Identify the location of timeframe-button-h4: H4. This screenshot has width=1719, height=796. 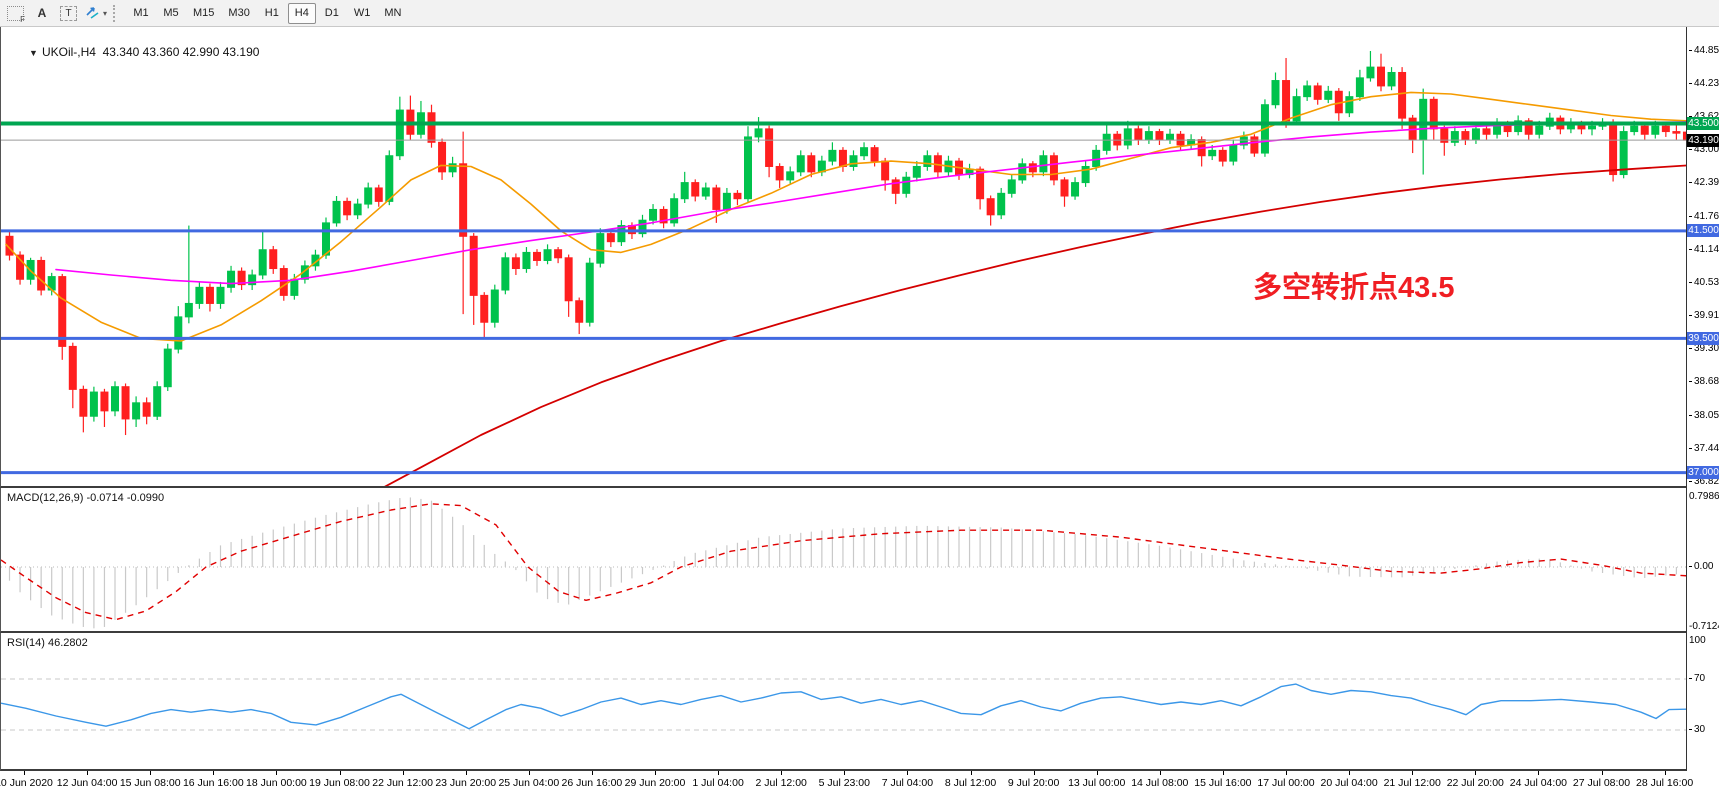
(301, 13).